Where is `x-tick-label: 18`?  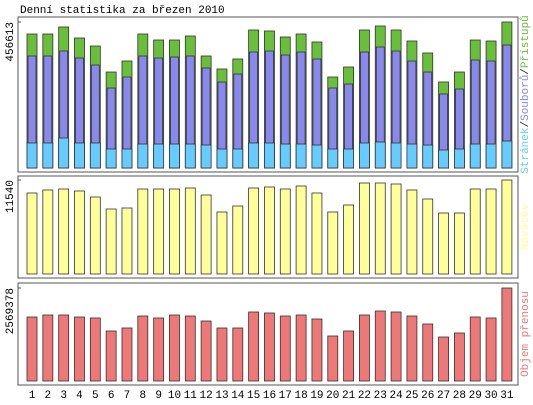
x-tick-label: 18 is located at coordinates (301, 396).